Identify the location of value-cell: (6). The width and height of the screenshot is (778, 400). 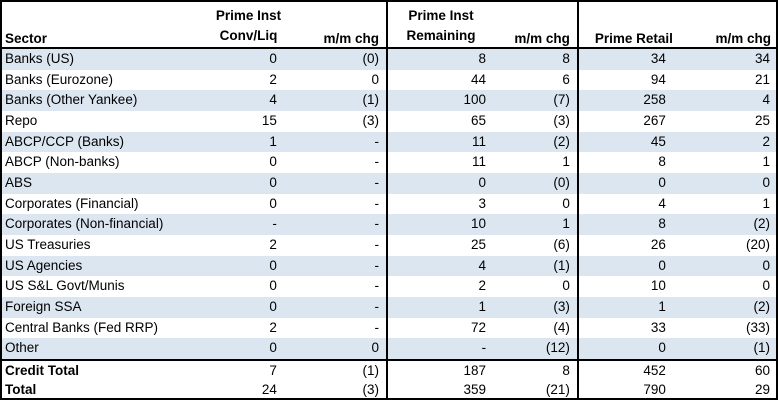
(536, 245).